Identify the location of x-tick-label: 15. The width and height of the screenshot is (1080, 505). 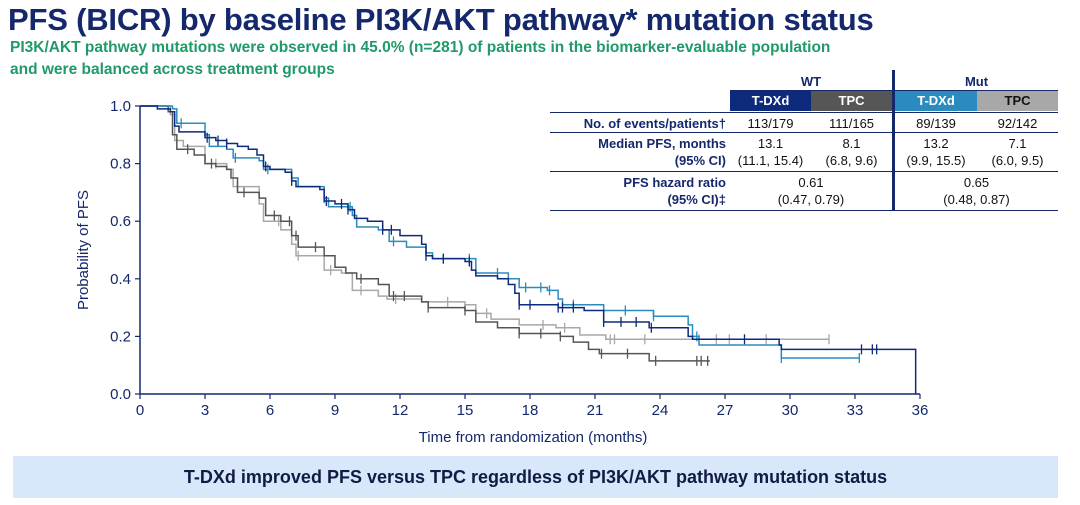
(465, 410).